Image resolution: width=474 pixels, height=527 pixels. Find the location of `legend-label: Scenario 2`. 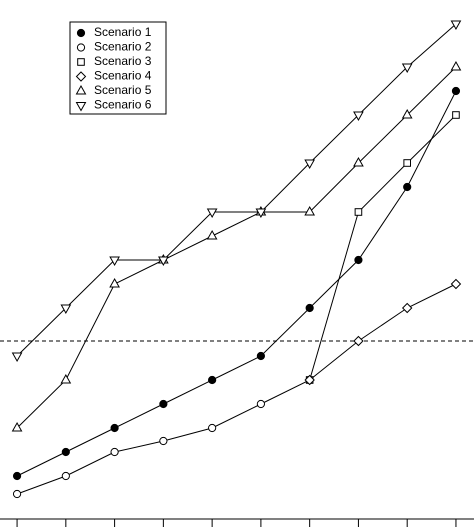

legend-label: Scenario 2 is located at coordinates (123, 47).